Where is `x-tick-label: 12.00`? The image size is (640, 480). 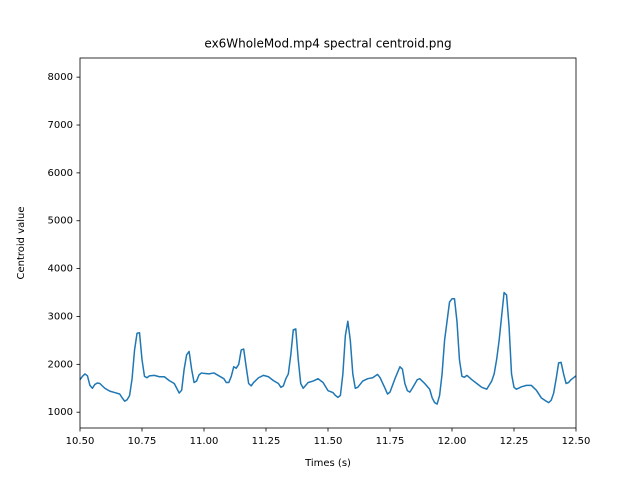 x-tick-label: 12.00 is located at coordinates (452, 441).